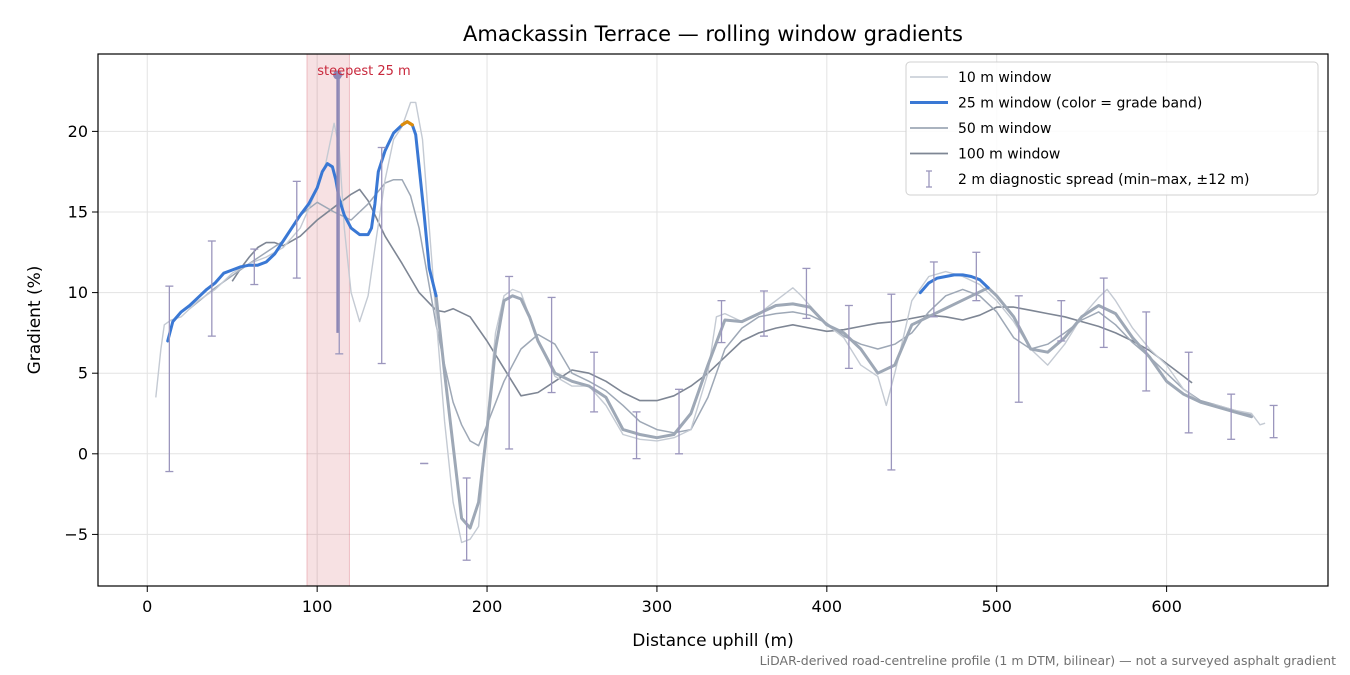 This screenshot has width=1350, height=675. Describe the element at coordinates (363, 71) in the screenshot. I see `steepest-annotation: steepest 25 m` at that location.